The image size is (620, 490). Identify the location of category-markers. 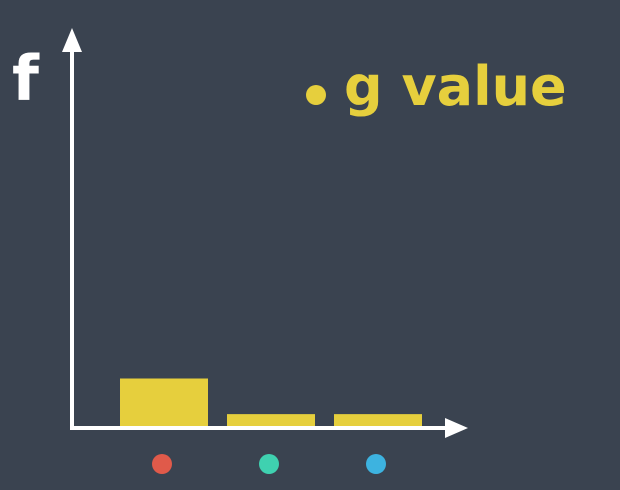
(269, 464).